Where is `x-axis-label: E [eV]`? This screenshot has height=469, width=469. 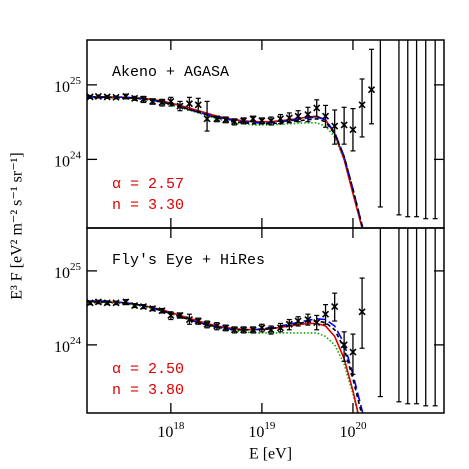
x-axis-label: E [eV] is located at coordinates (270, 454).